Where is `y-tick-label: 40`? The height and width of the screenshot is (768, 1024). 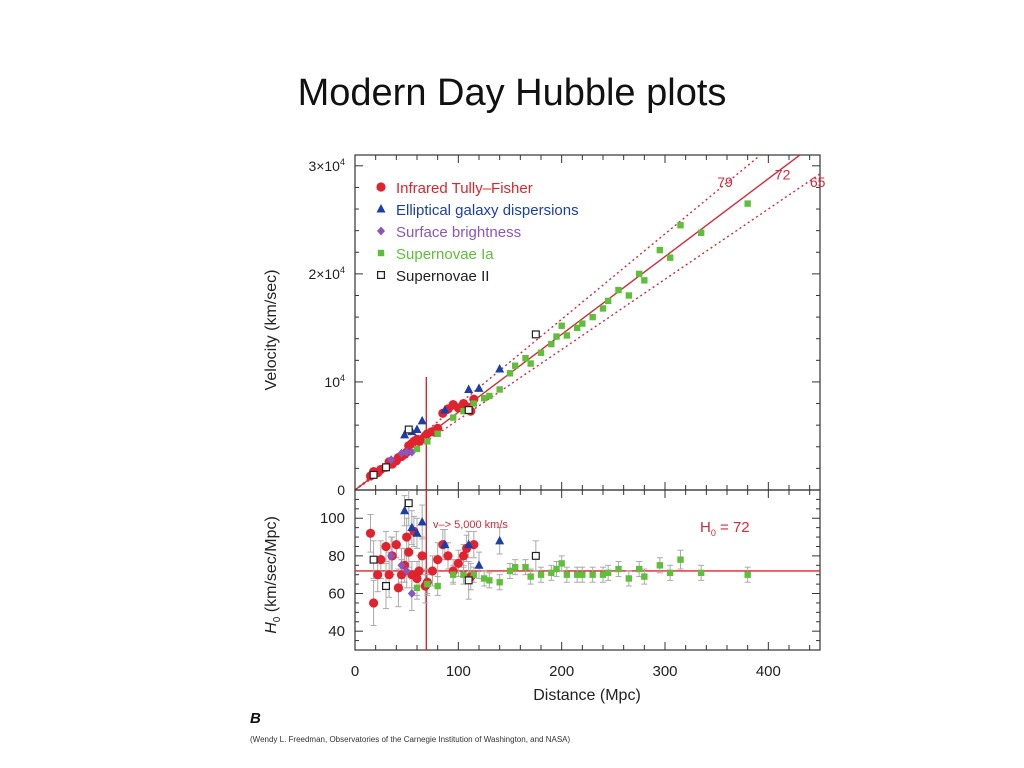
y-tick-label: 40 is located at coordinates (336, 631).